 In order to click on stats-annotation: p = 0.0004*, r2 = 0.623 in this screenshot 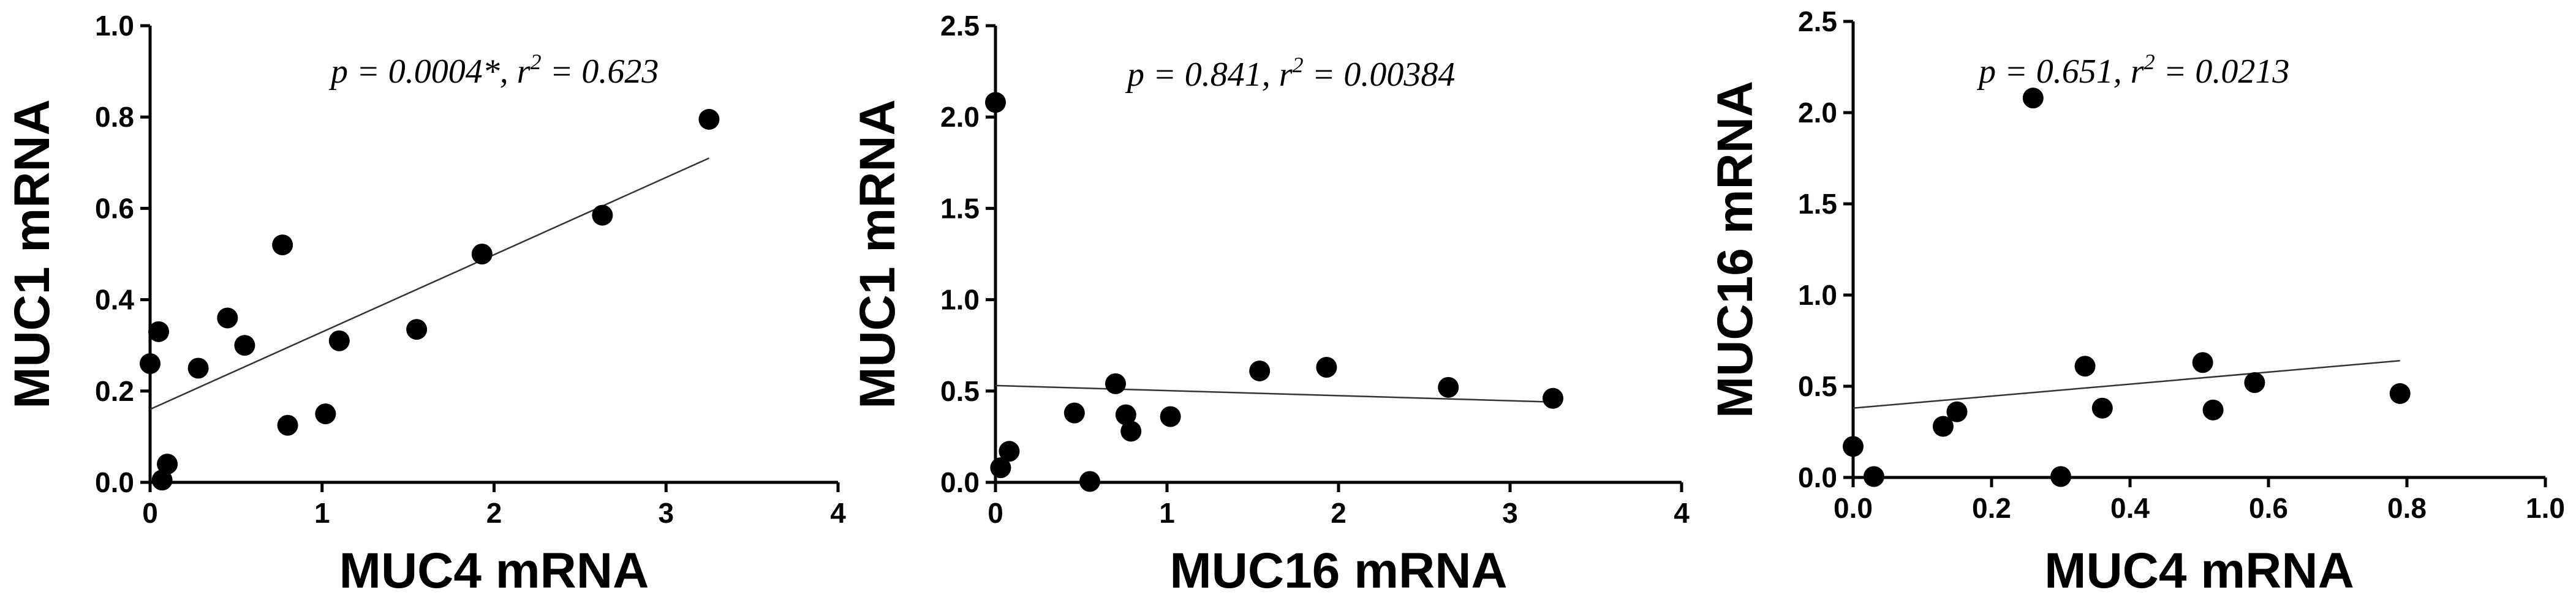, I will do `click(493, 70)`.